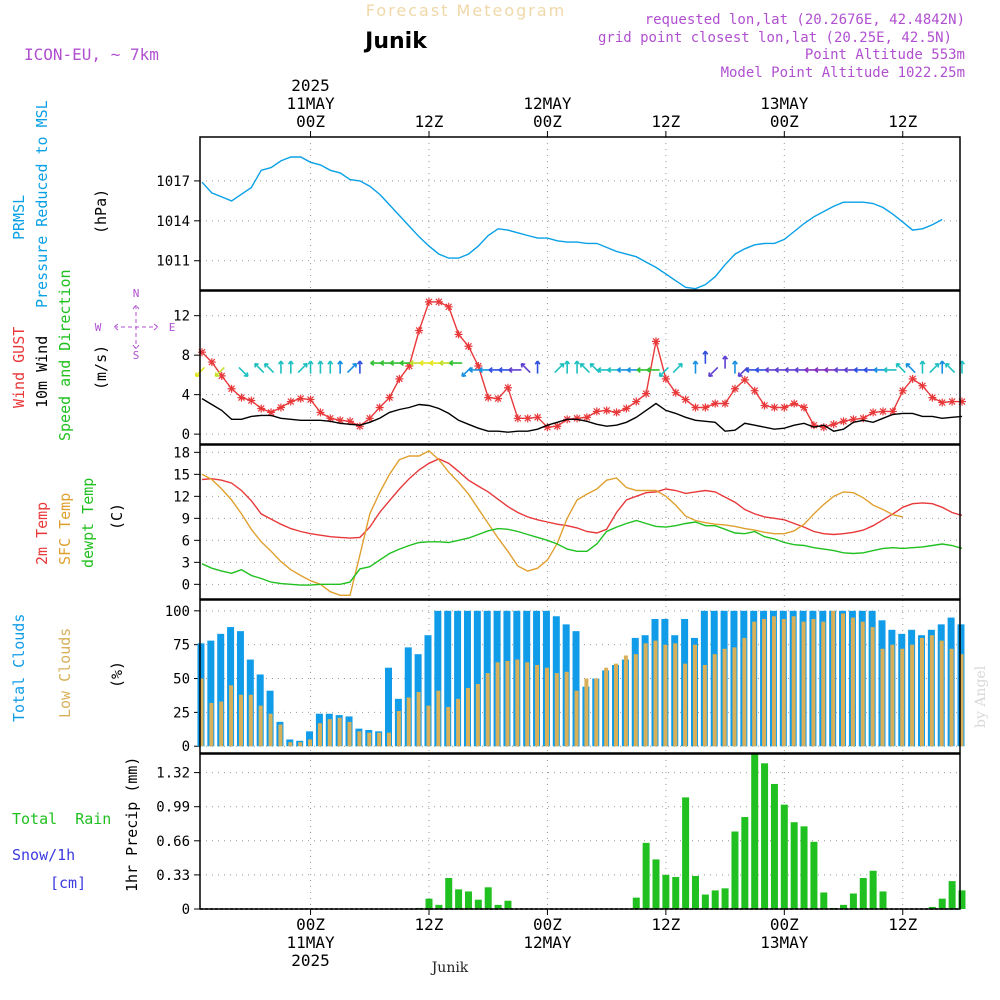  Describe the element at coordinates (61, 819) in the screenshot. I see `rain-label: Total Rain` at that location.